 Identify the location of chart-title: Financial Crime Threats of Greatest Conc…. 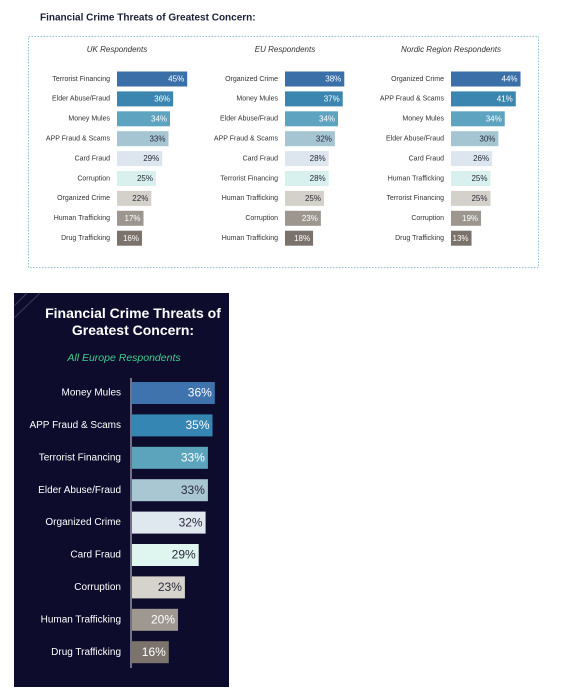
(133, 321).